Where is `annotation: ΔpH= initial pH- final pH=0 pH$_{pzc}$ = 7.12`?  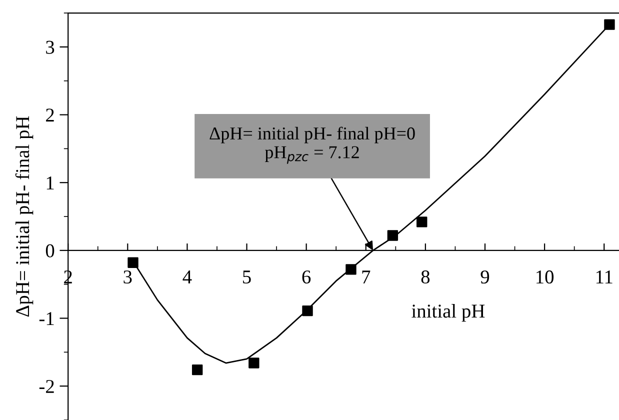 annotation: ΔpH= initial pH- final pH=0 pH$_{pzc}$ = 7.12 is located at coordinates (312, 145).